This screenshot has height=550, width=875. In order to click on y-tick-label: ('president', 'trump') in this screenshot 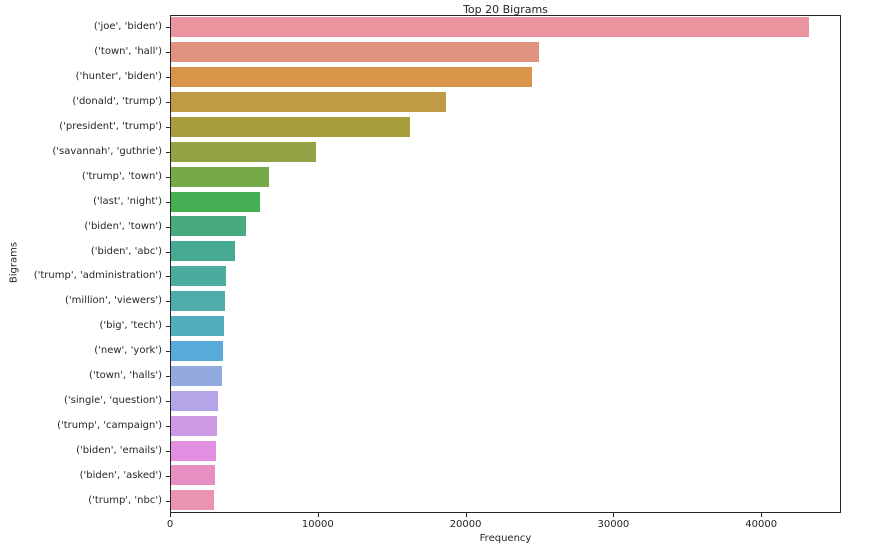, I will do `click(110, 127)`.